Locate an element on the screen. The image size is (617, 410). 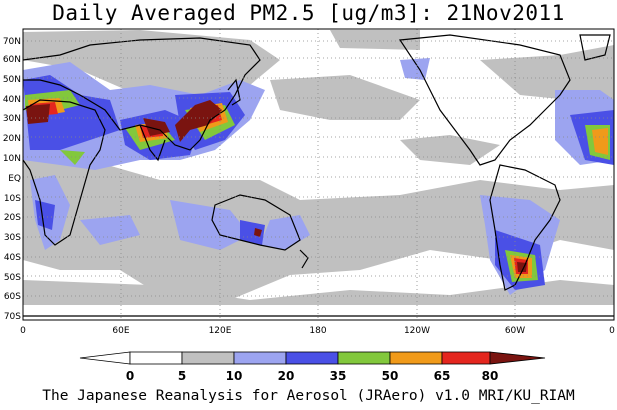
lat-label: 20S is located at coordinates (12, 218).